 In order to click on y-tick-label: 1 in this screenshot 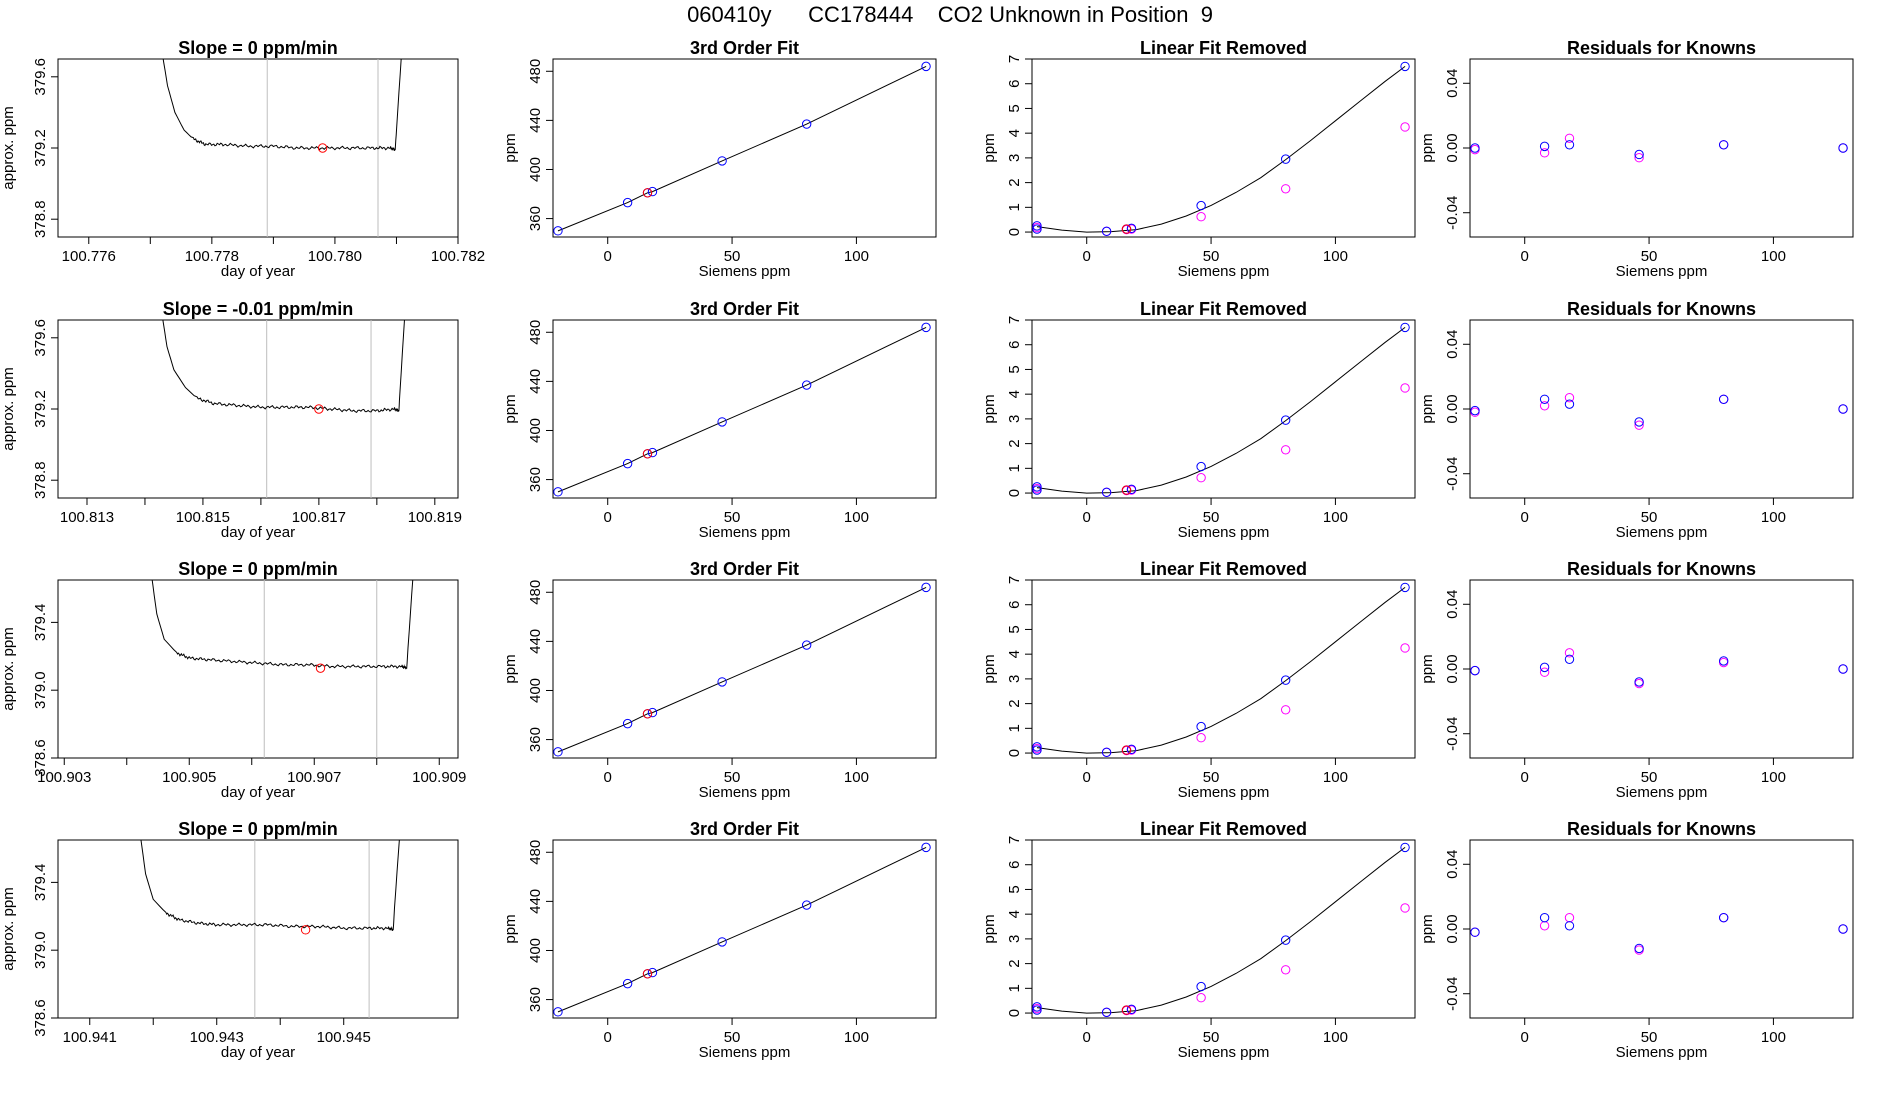, I will do `click(1014, 207)`.